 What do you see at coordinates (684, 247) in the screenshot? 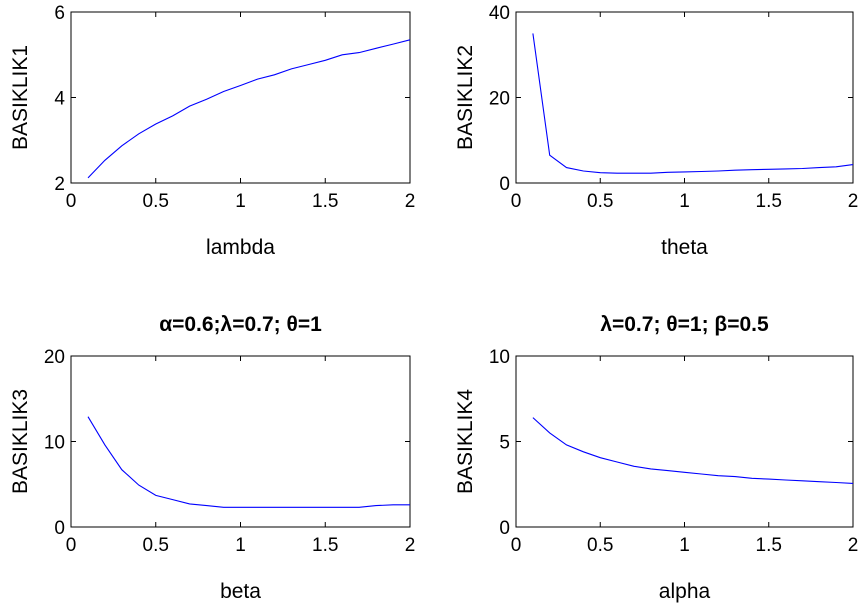
I see `x-axis-label: theta` at bounding box center [684, 247].